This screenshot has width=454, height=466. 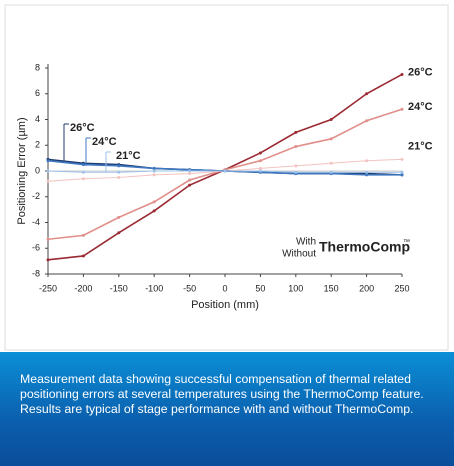 What do you see at coordinates (36, 273) in the screenshot?
I see `y-tick-label: -8` at bounding box center [36, 273].